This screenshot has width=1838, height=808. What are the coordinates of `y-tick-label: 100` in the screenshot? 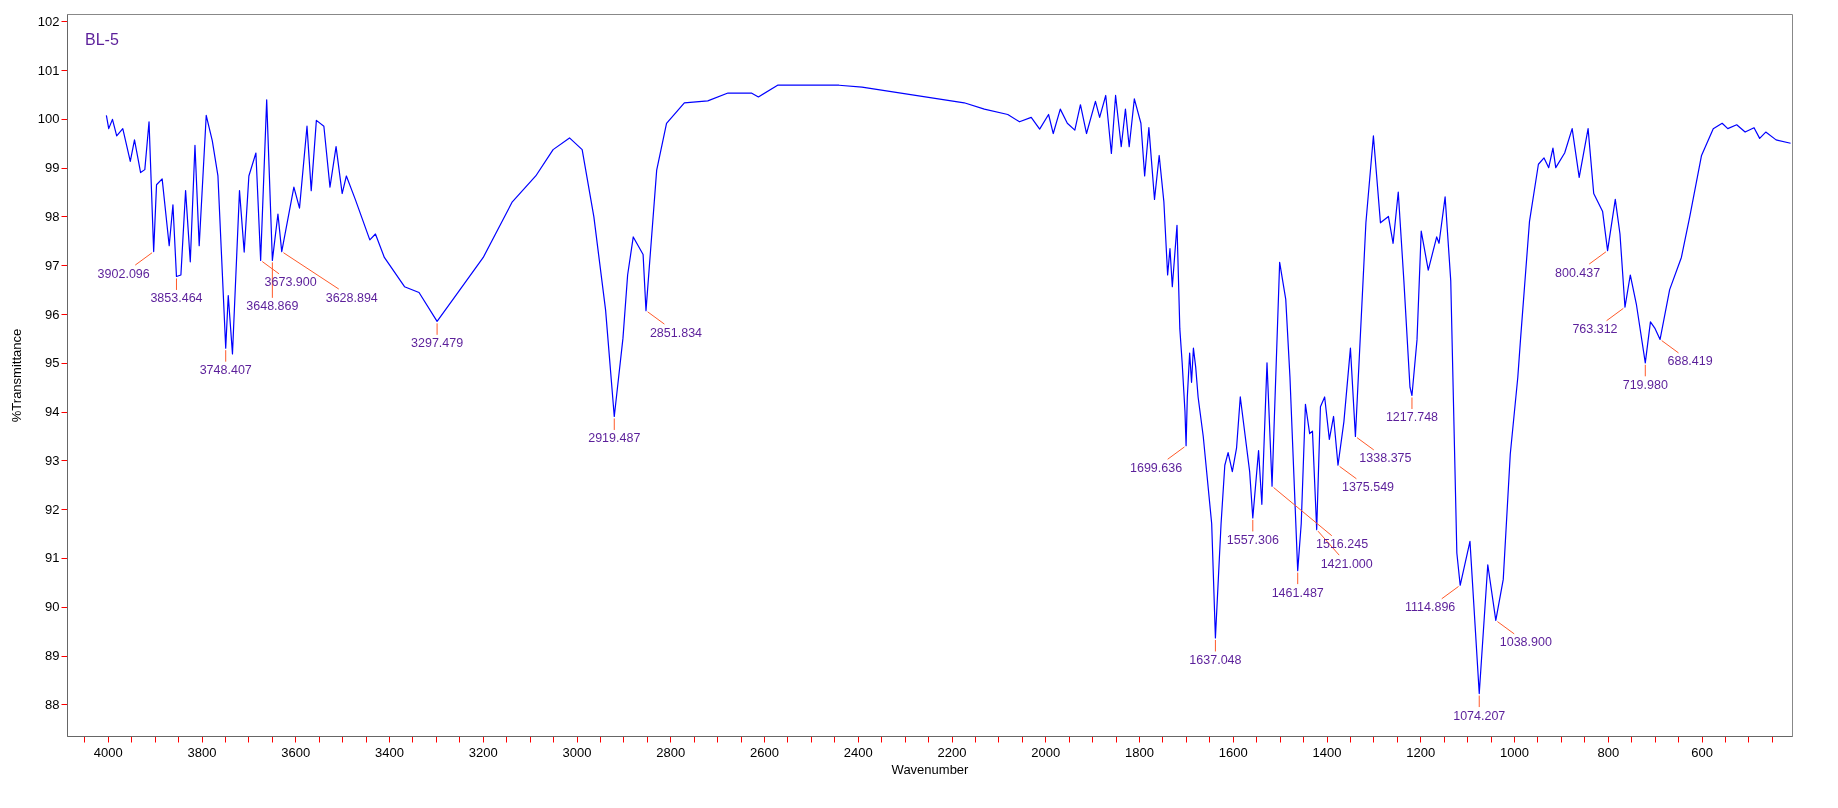 It's located at (48, 119).